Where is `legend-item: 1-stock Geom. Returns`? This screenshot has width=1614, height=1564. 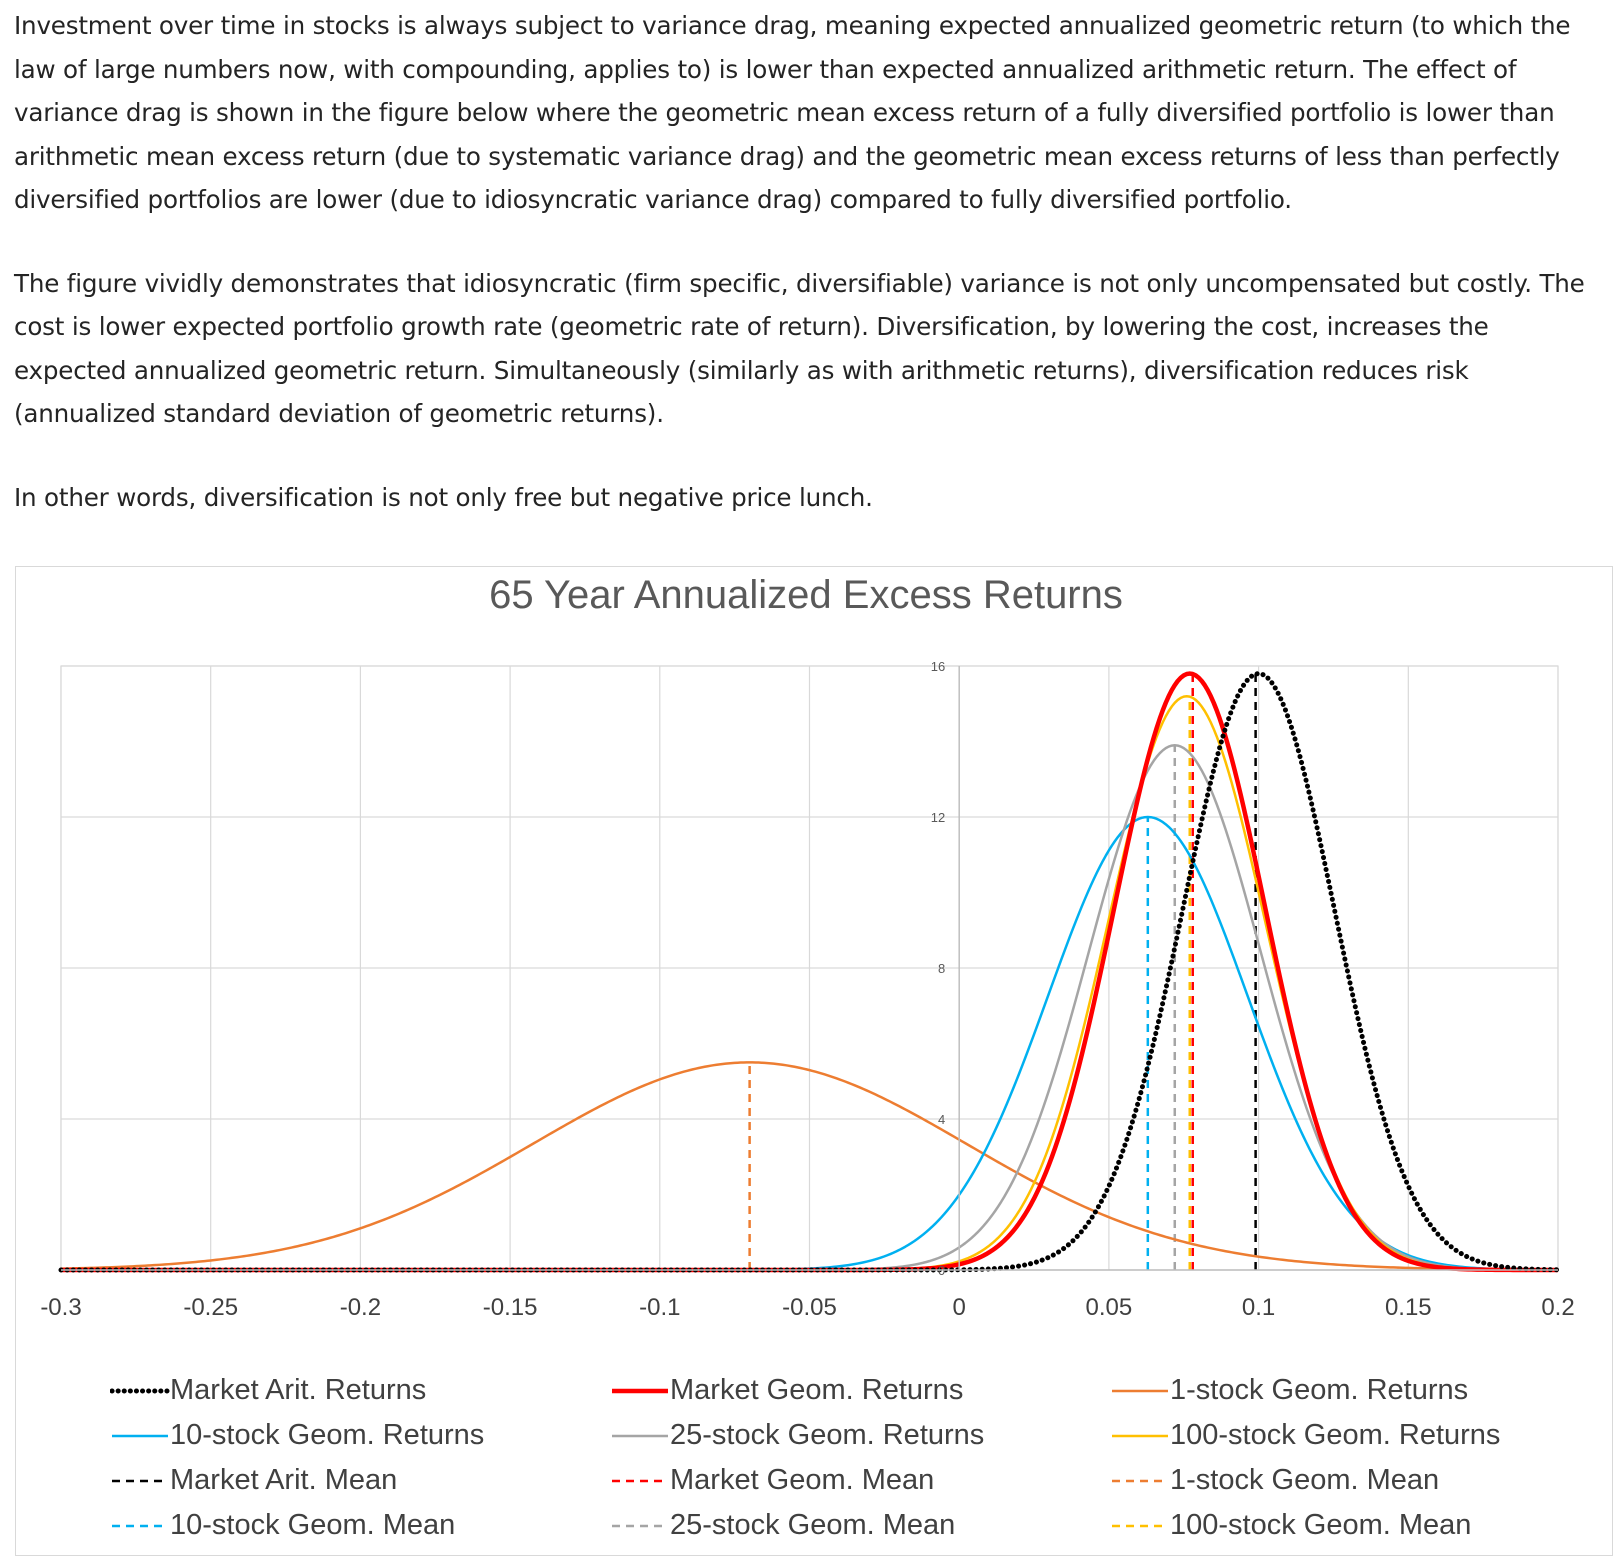
legend-item: 1-stock Geom. Returns is located at coordinates (1345, 1390).